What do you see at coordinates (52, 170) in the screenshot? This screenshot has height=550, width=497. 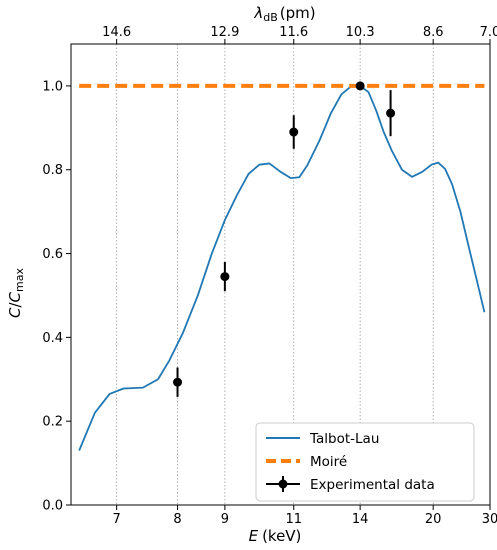 I see `y-tick-label-4: 0.8` at bounding box center [52, 170].